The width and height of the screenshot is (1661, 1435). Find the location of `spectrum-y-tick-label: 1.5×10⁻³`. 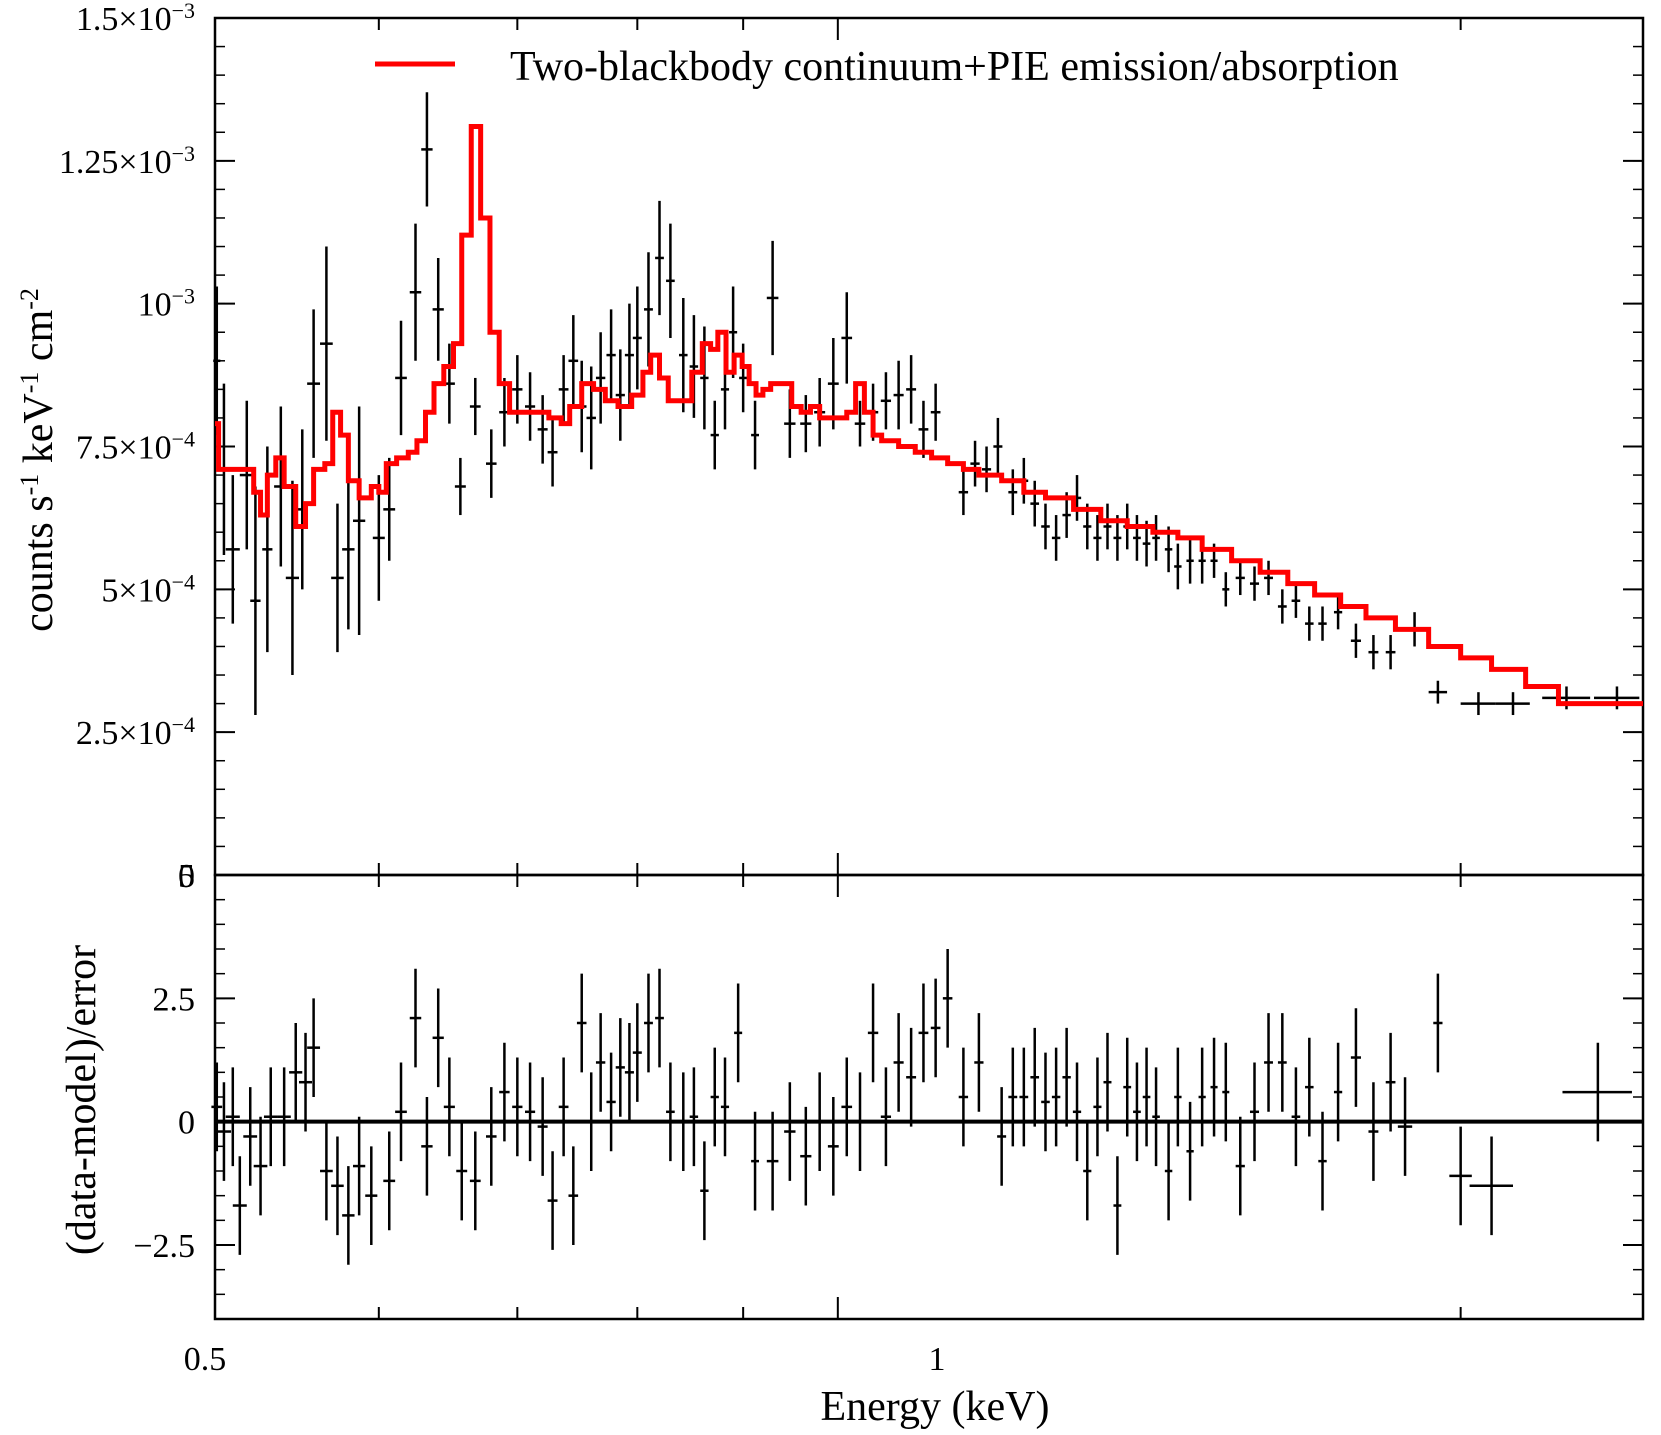

spectrum-y-tick-label: 1.5×10⁻³ is located at coordinates (135, 19).